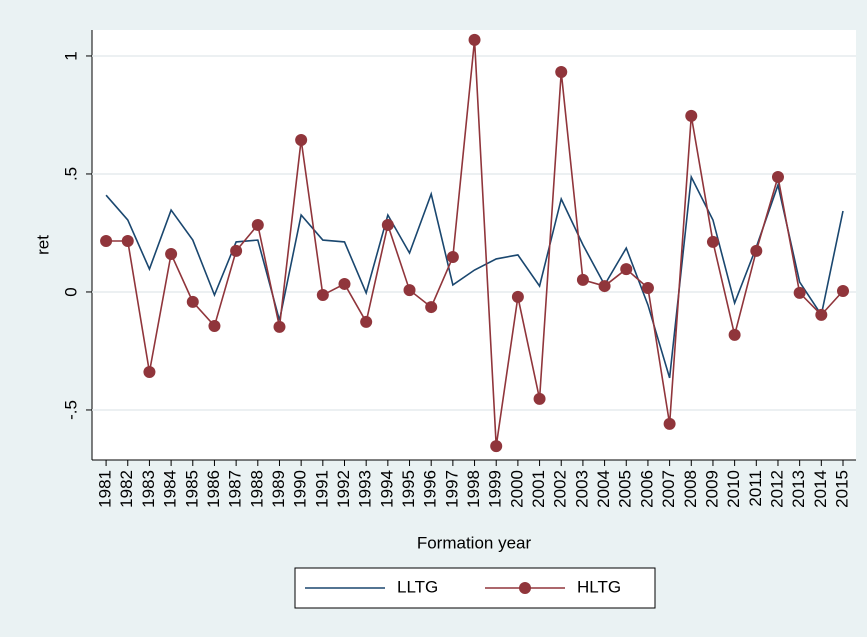  I want to click on x-tick-label: 2005, so click(625, 489).